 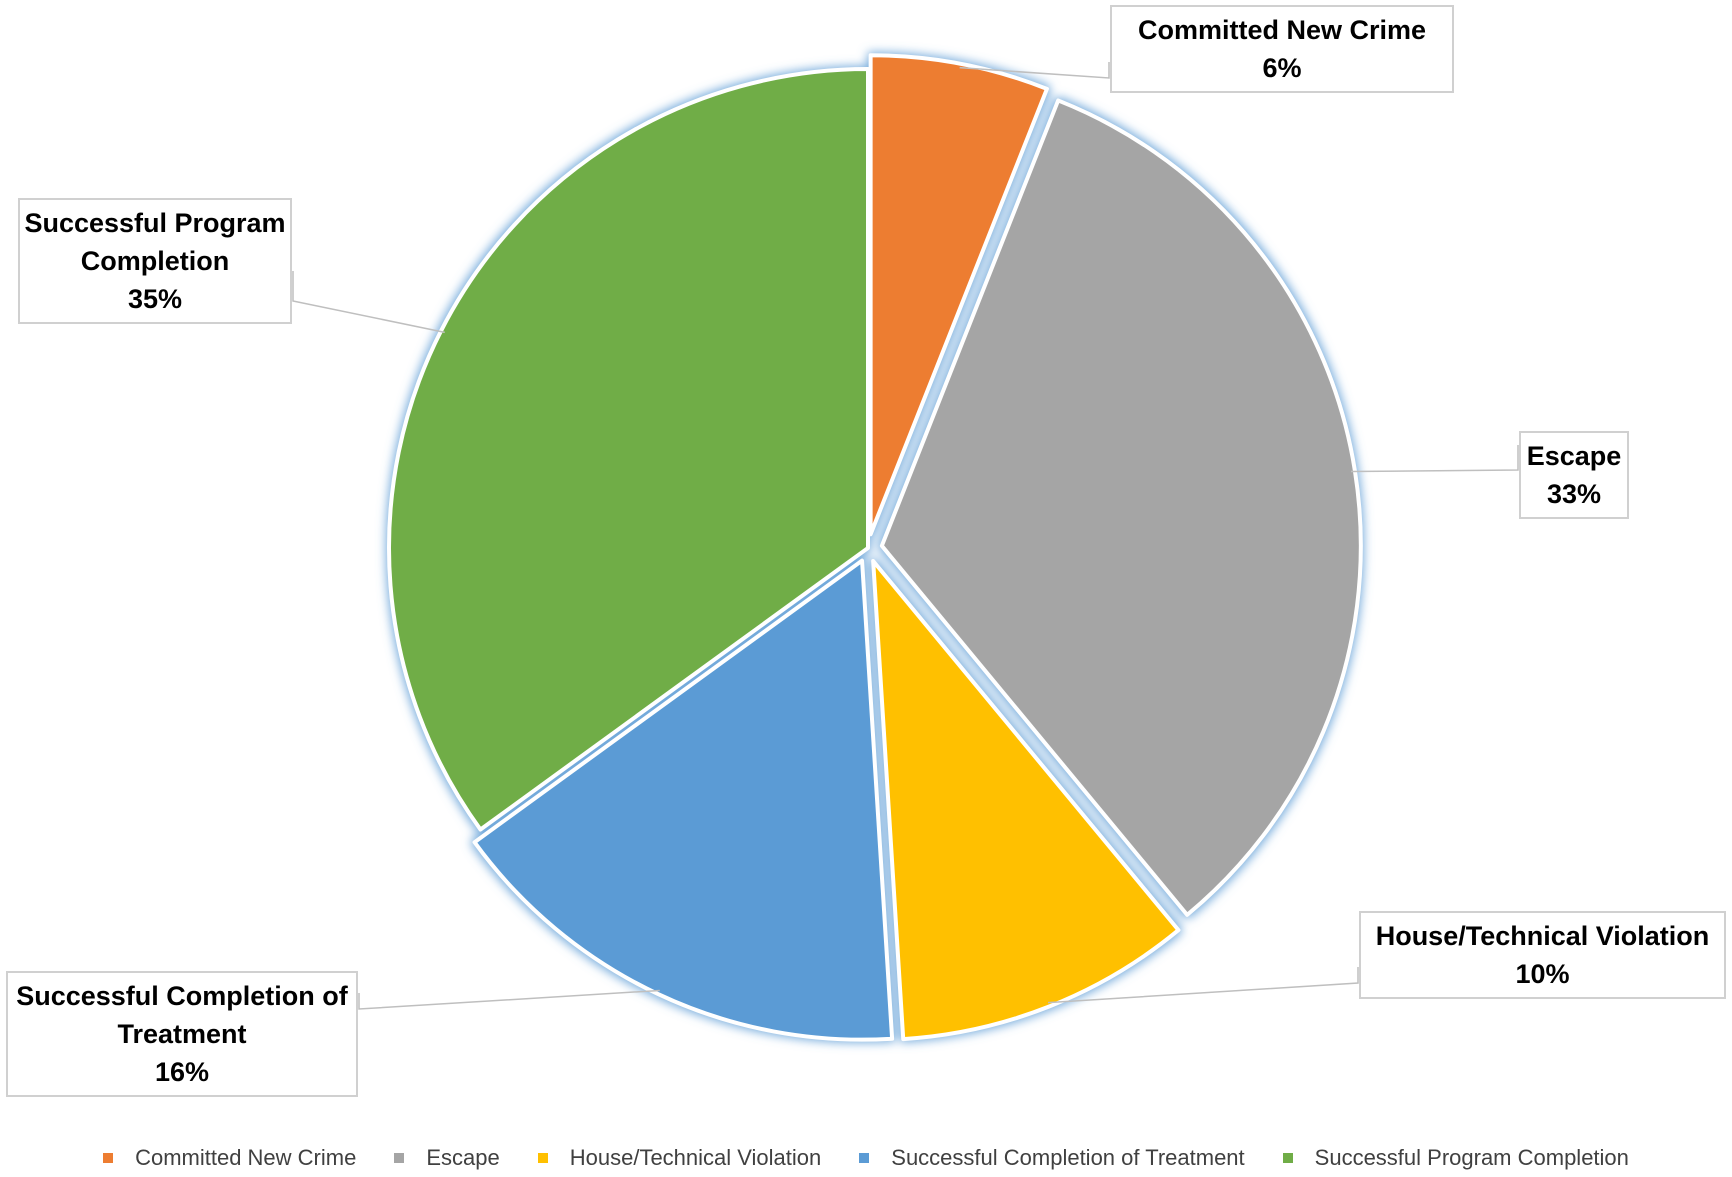 I want to click on data-label-escape: Escape 33%, so click(x=1574, y=475).